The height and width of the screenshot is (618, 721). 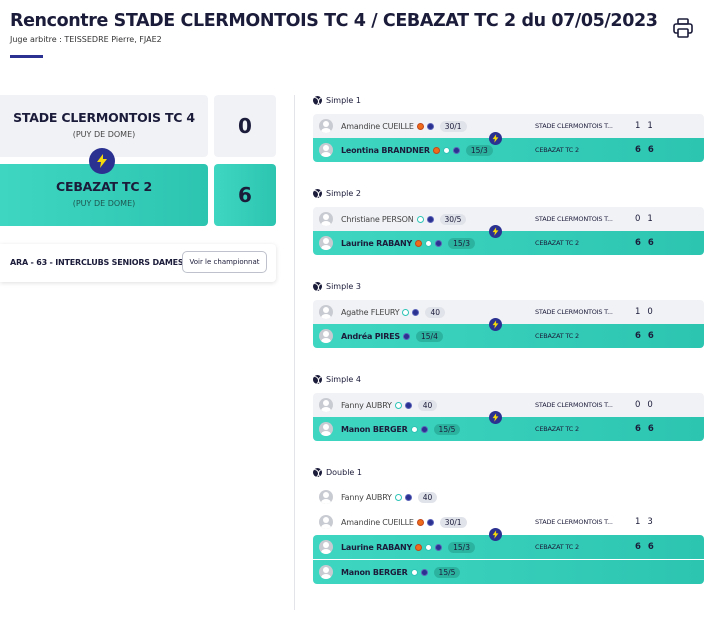 I want to click on print-button, so click(x=683, y=28).